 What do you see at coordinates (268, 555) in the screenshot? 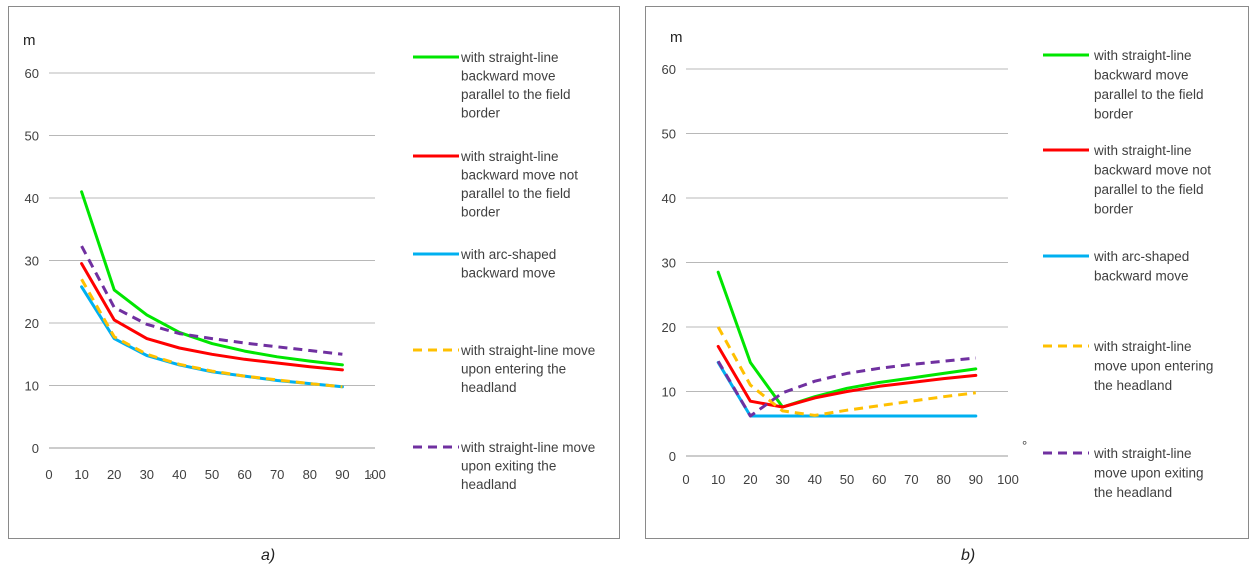
I see `caption-a: a)` at bounding box center [268, 555].